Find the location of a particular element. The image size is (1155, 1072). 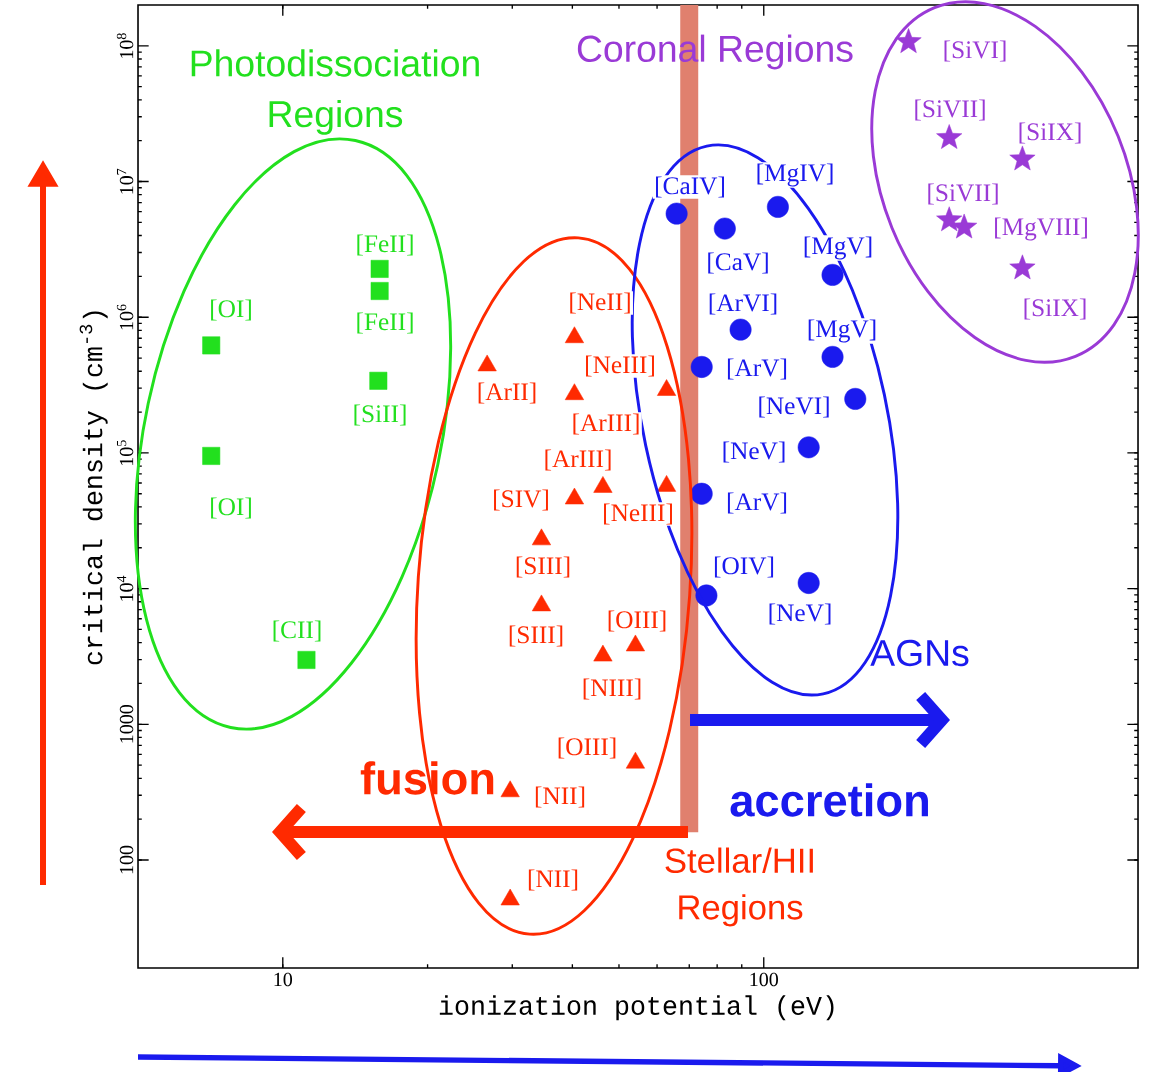

y-tick-label: 10$^{7}$ is located at coordinates (125, 181).